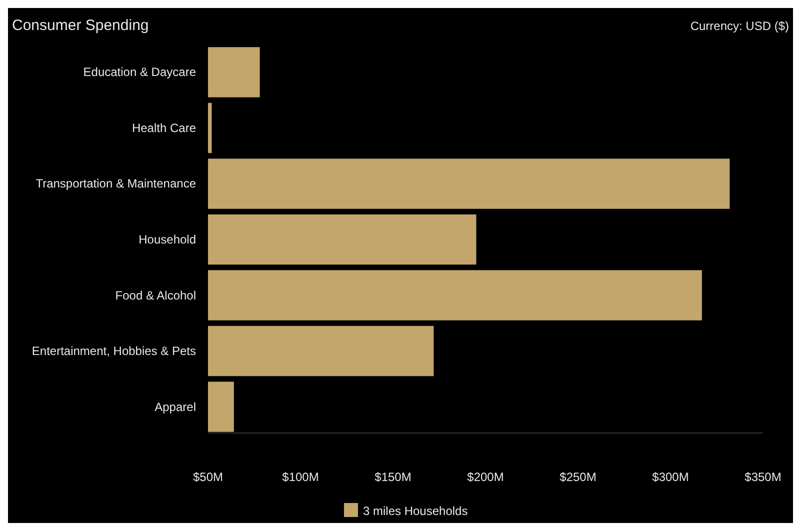 The width and height of the screenshot is (801, 531). Describe the element at coordinates (139, 72) in the screenshot. I see `y-tick-label: Education & Daycare` at that location.